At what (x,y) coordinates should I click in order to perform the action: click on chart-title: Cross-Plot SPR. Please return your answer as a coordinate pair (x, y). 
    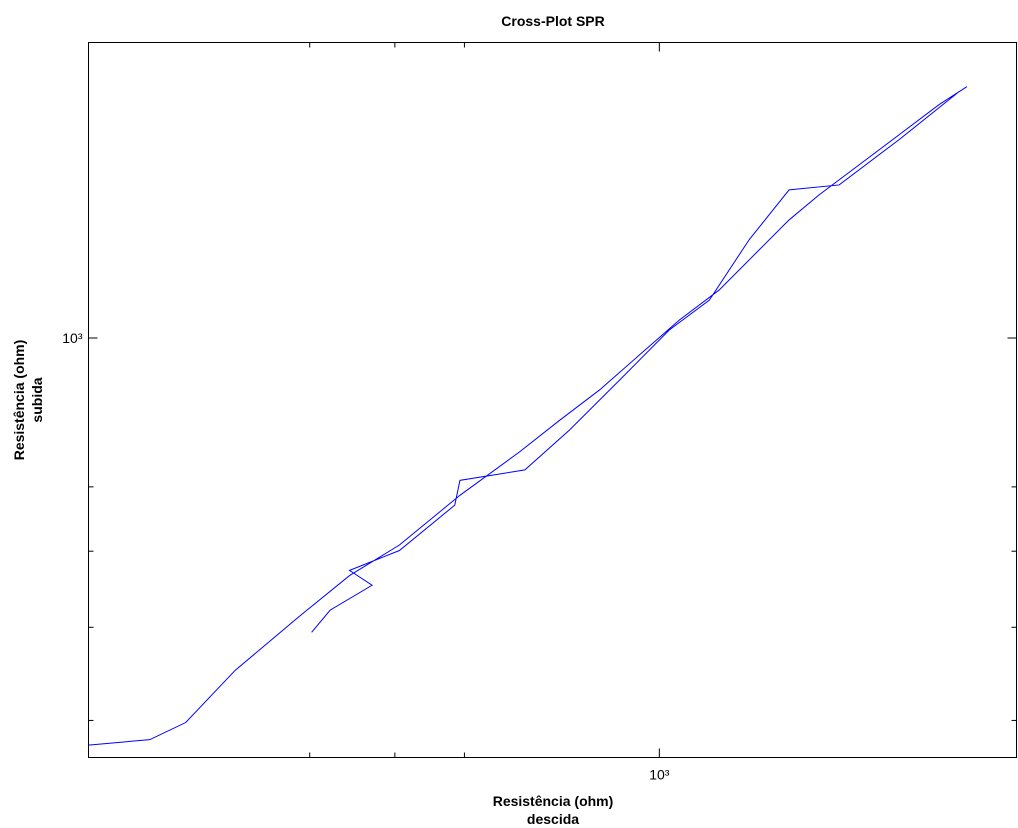
    Looking at the image, I should click on (552, 21).